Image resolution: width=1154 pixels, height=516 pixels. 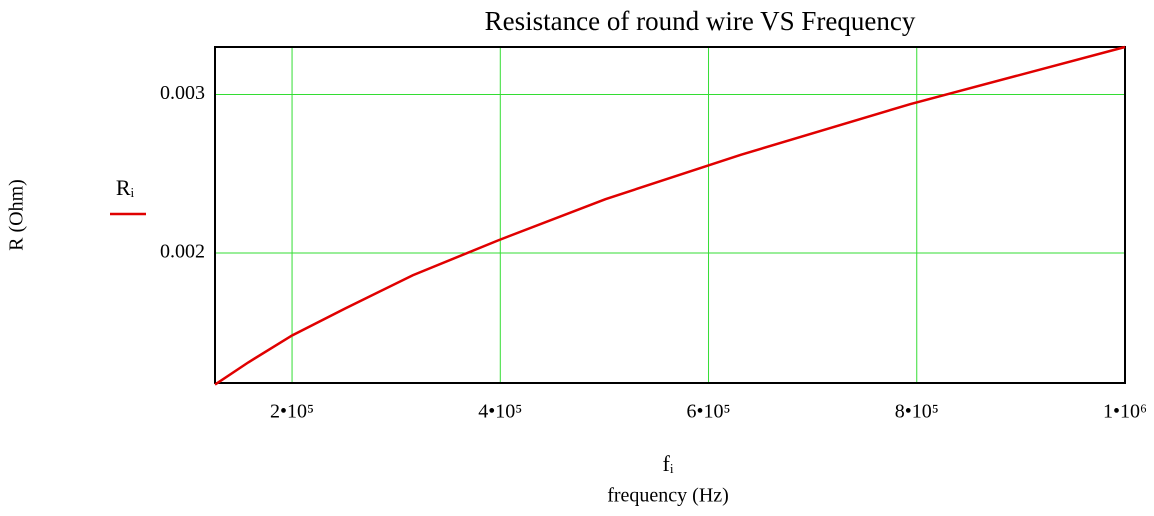 What do you see at coordinates (125, 187) in the screenshot?
I see `legend-label: Rᵢ` at bounding box center [125, 187].